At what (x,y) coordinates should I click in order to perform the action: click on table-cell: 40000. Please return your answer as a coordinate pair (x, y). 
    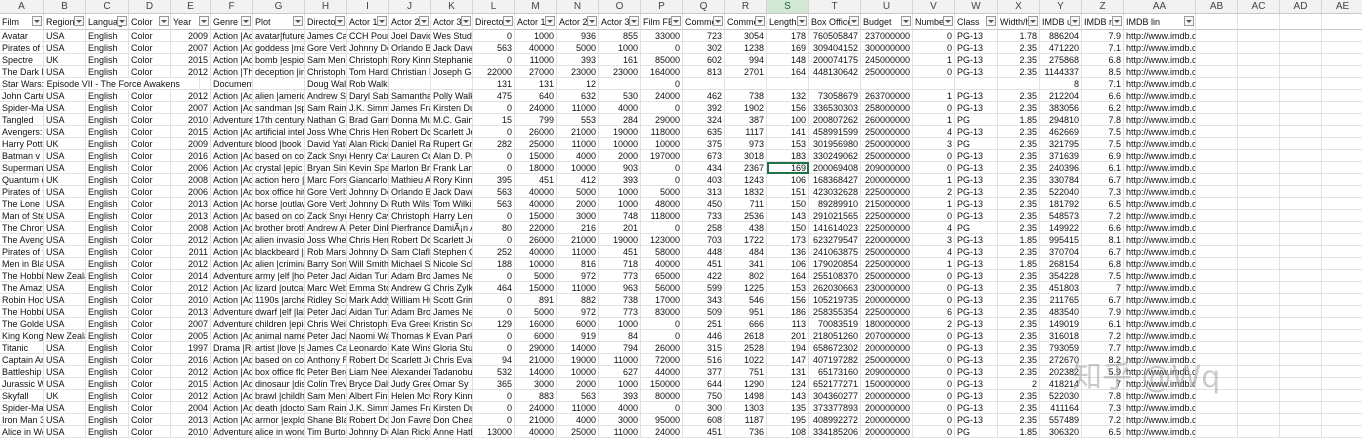
    Looking at the image, I should click on (536, 48).